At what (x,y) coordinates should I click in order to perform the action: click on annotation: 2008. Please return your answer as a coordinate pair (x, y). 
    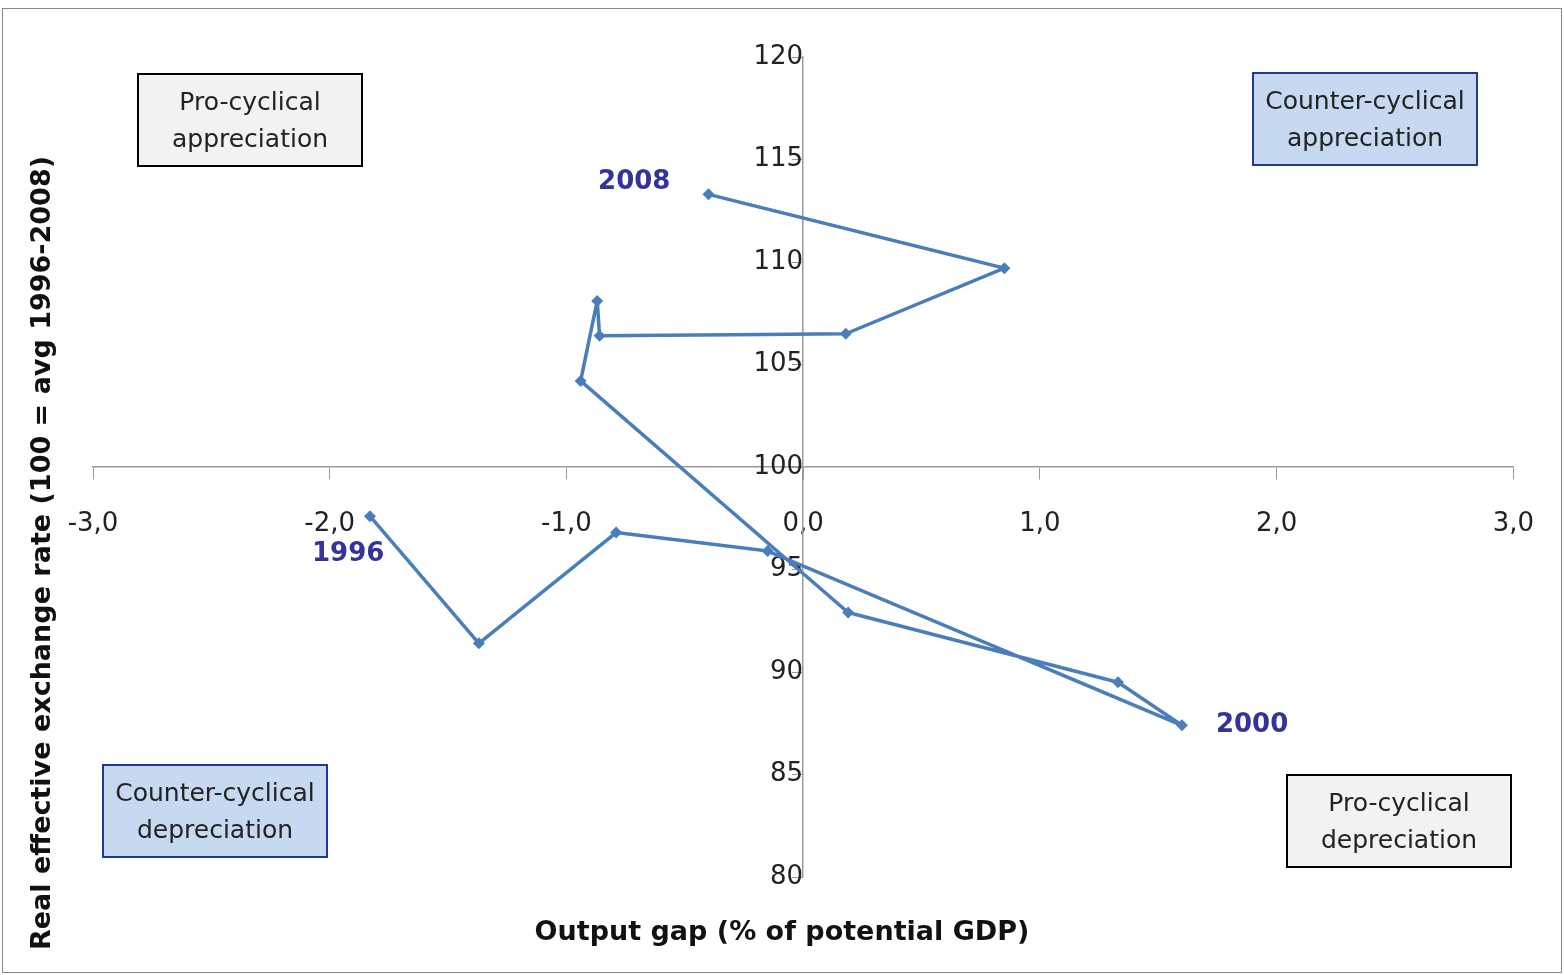
    Looking at the image, I should click on (634, 180).